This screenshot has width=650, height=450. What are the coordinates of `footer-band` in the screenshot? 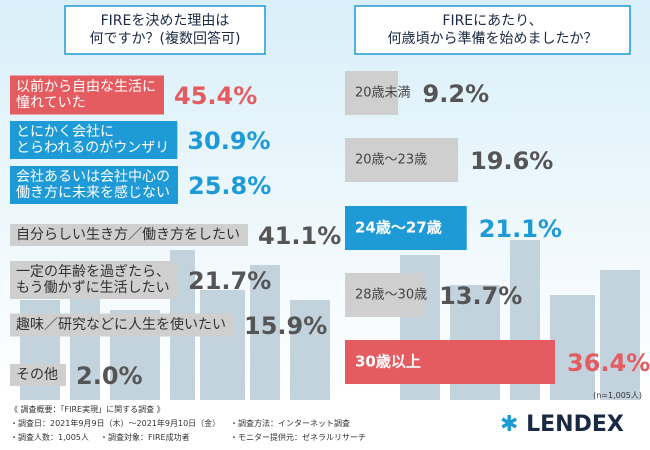 It's located at (325, 425).